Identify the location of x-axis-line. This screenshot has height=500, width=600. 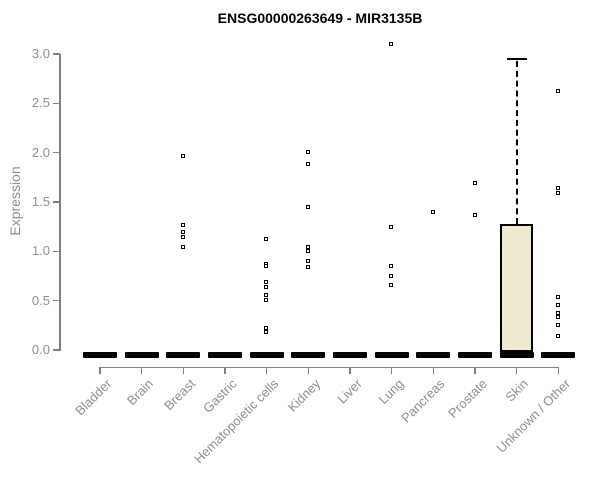
(329, 367).